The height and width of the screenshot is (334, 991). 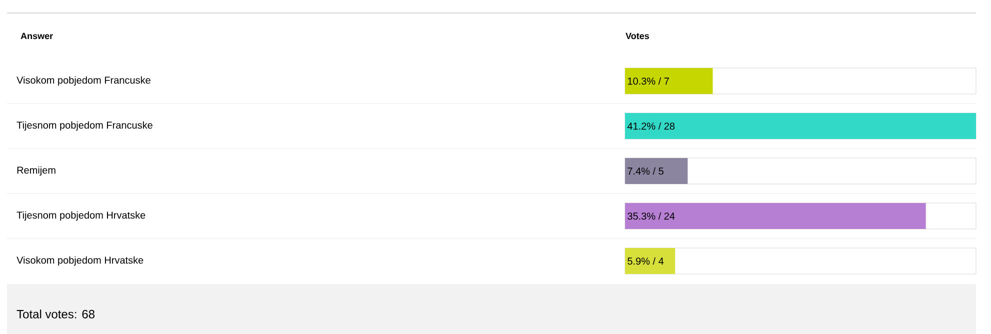 I want to click on y-tick-label: Tijesnom pobjedom Hrvatske, so click(x=81, y=216).